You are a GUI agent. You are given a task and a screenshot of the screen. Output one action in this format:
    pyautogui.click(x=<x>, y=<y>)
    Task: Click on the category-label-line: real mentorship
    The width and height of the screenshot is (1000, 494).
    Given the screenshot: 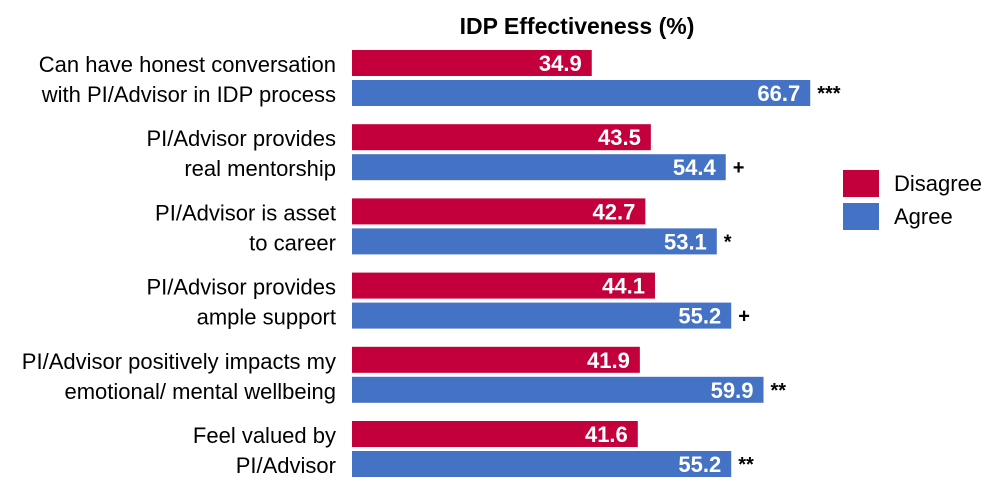 What is the action you would take?
    pyautogui.click(x=260, y=168)
    